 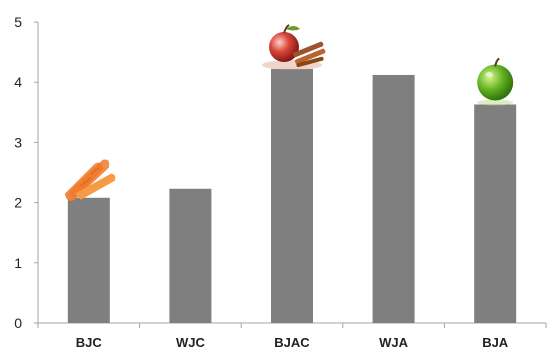 I want to click on bar-wjc, so click(x=190, y=255).